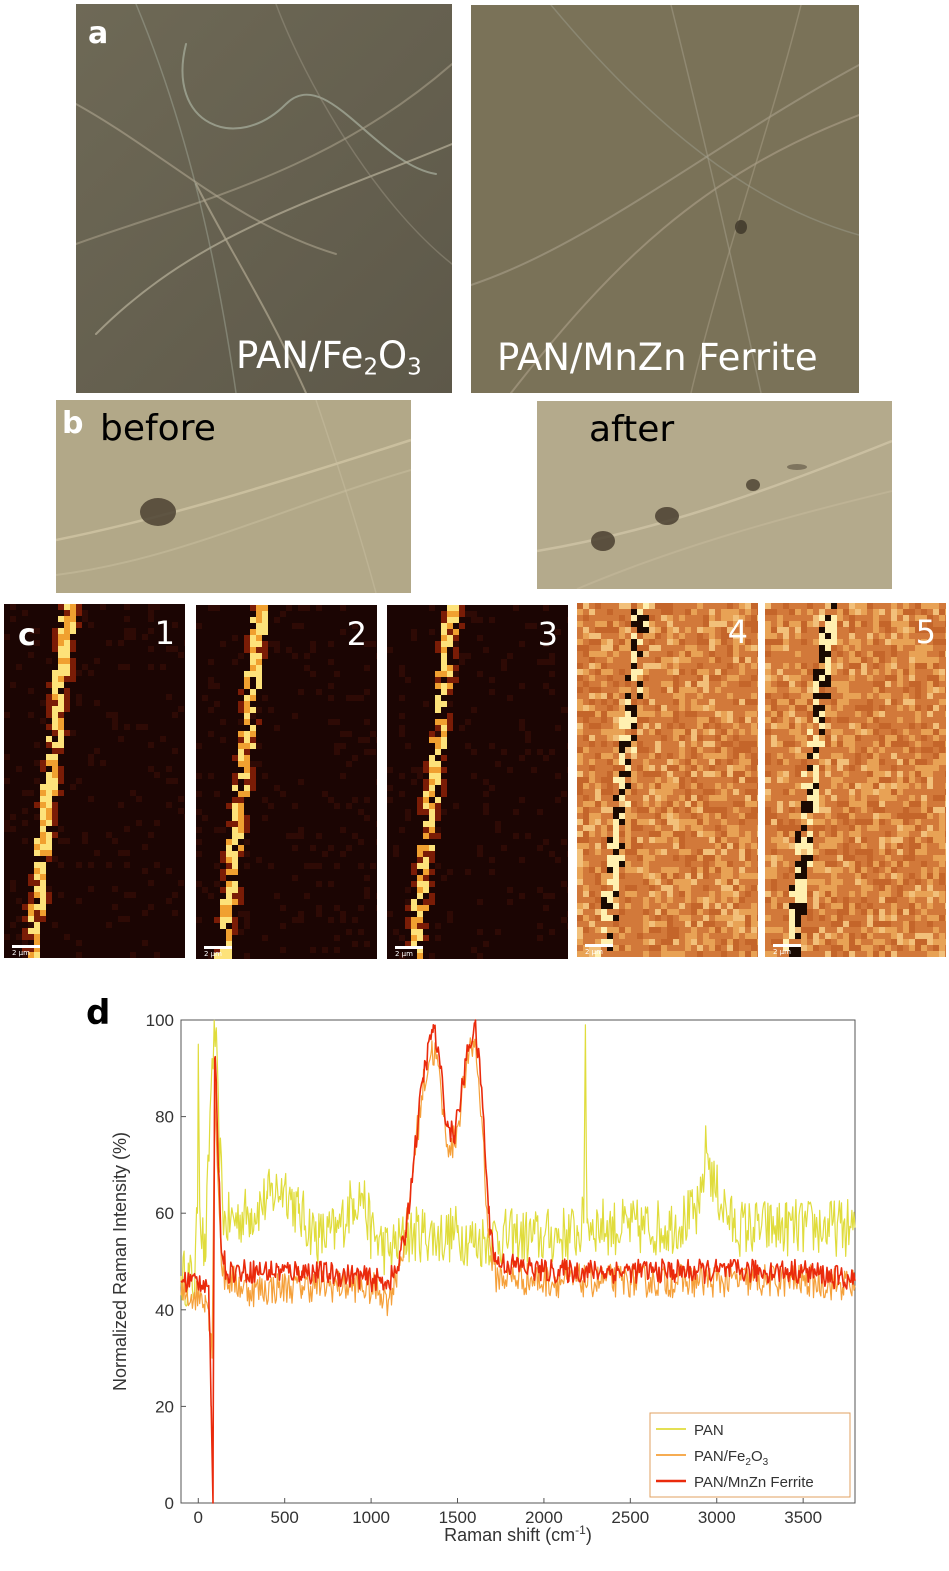 The image size is (949, 1571). What do you see at coordinates (717, 1517) in the screenshot?
I see `x-tick-label: 3000` at bounding box center [717, 1517].